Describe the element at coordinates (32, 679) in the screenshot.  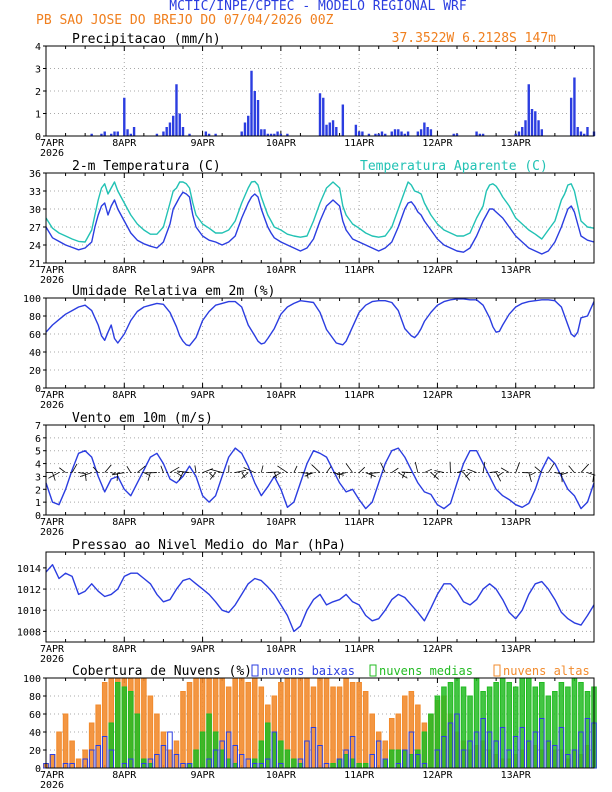
I see `y-tick-label: 100` at that location.